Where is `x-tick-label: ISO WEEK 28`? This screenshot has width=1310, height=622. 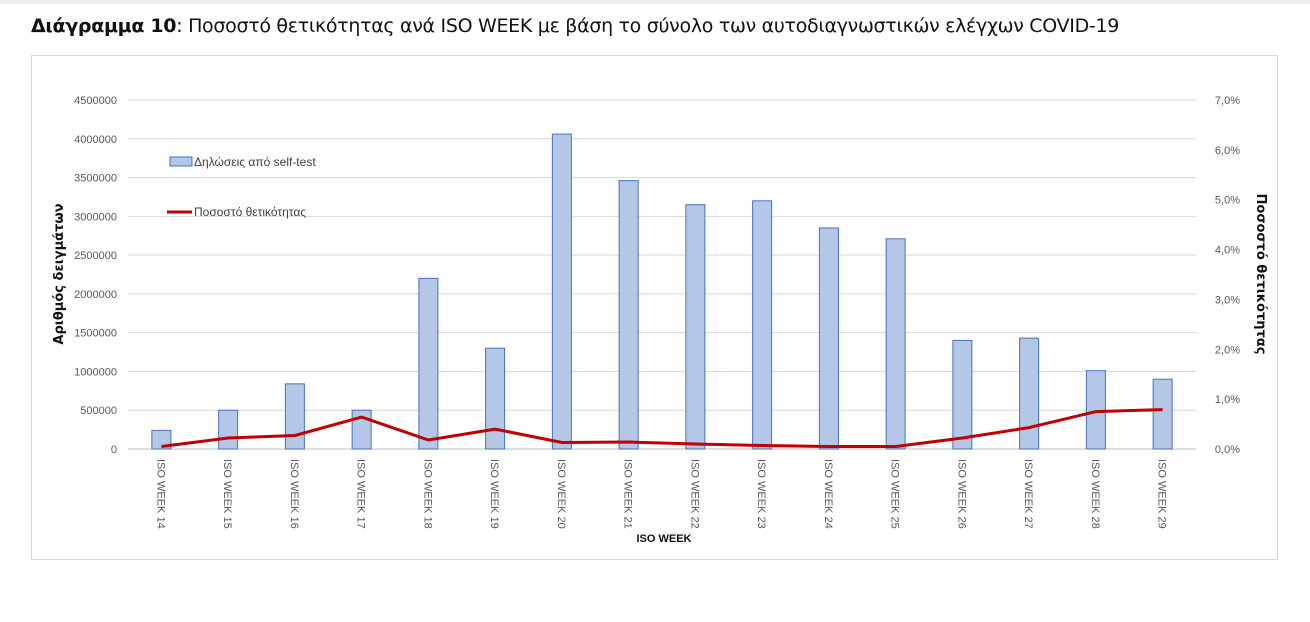
x-tick-label: ISO WEEK 28 is located at coordinates (1095, 494).